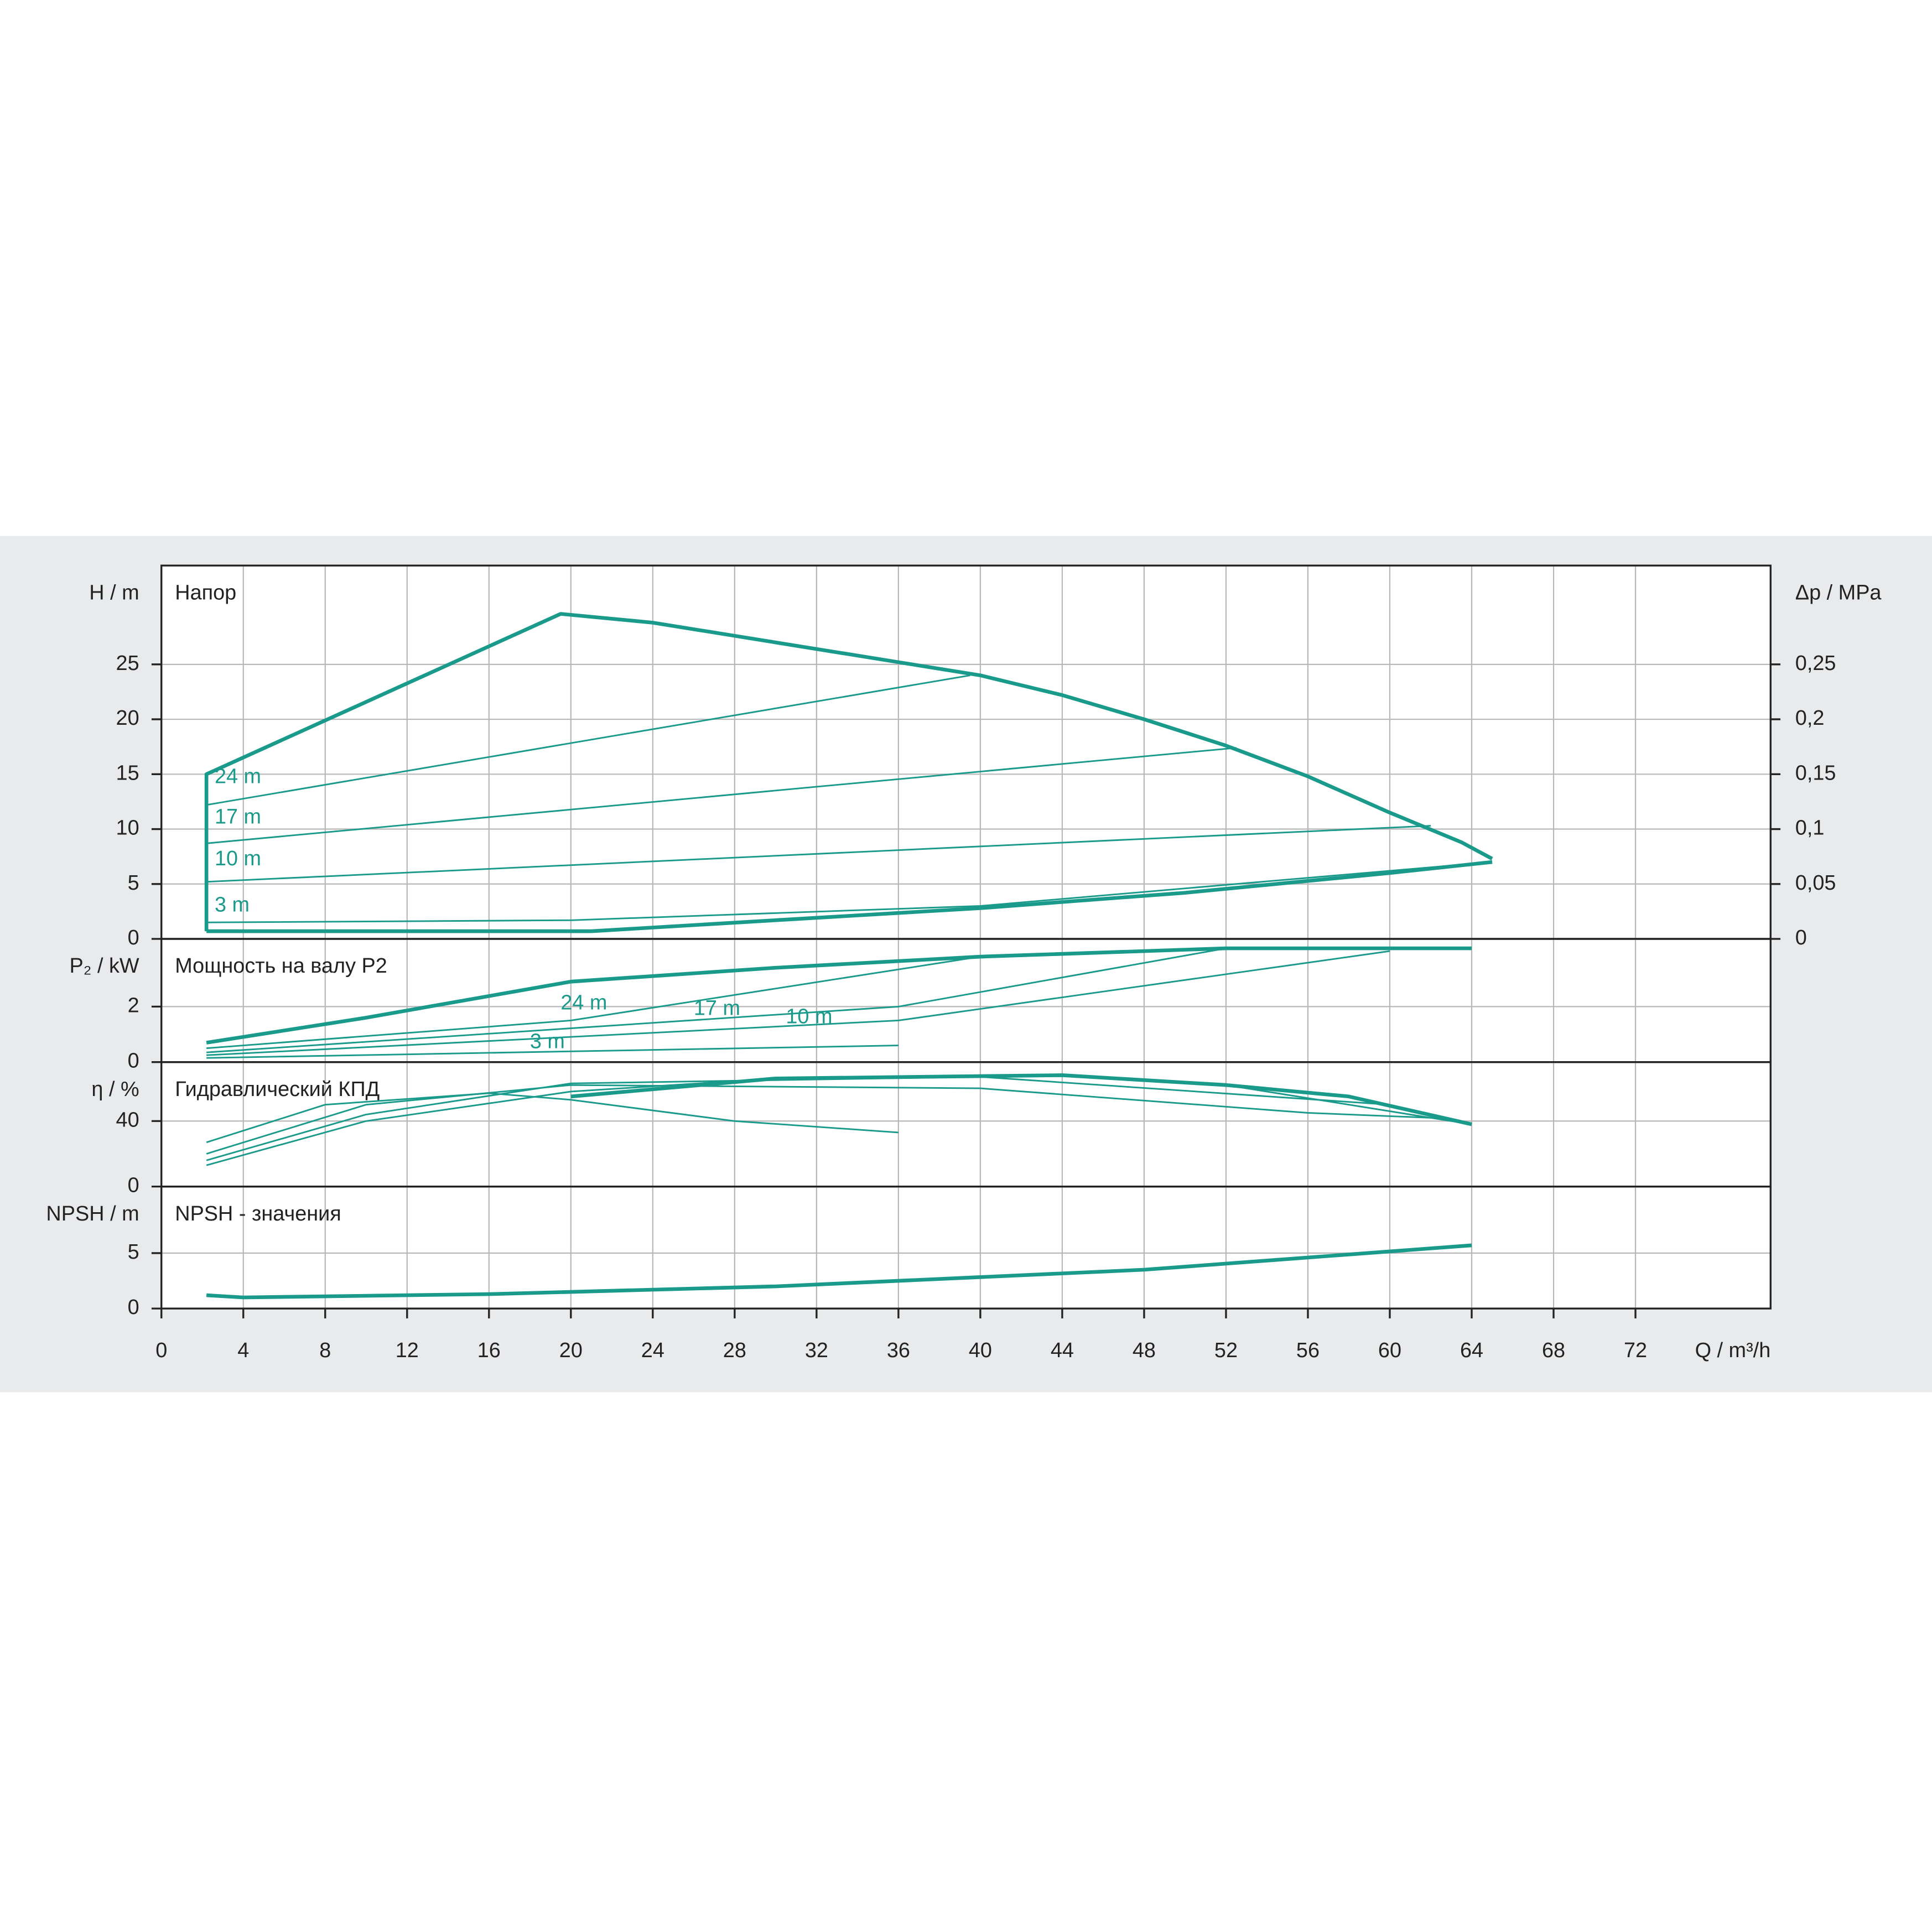  Describe the element at coordinates (258, 1213) in the screenshot. I see `panel-title: NPSH - значения` at that location.